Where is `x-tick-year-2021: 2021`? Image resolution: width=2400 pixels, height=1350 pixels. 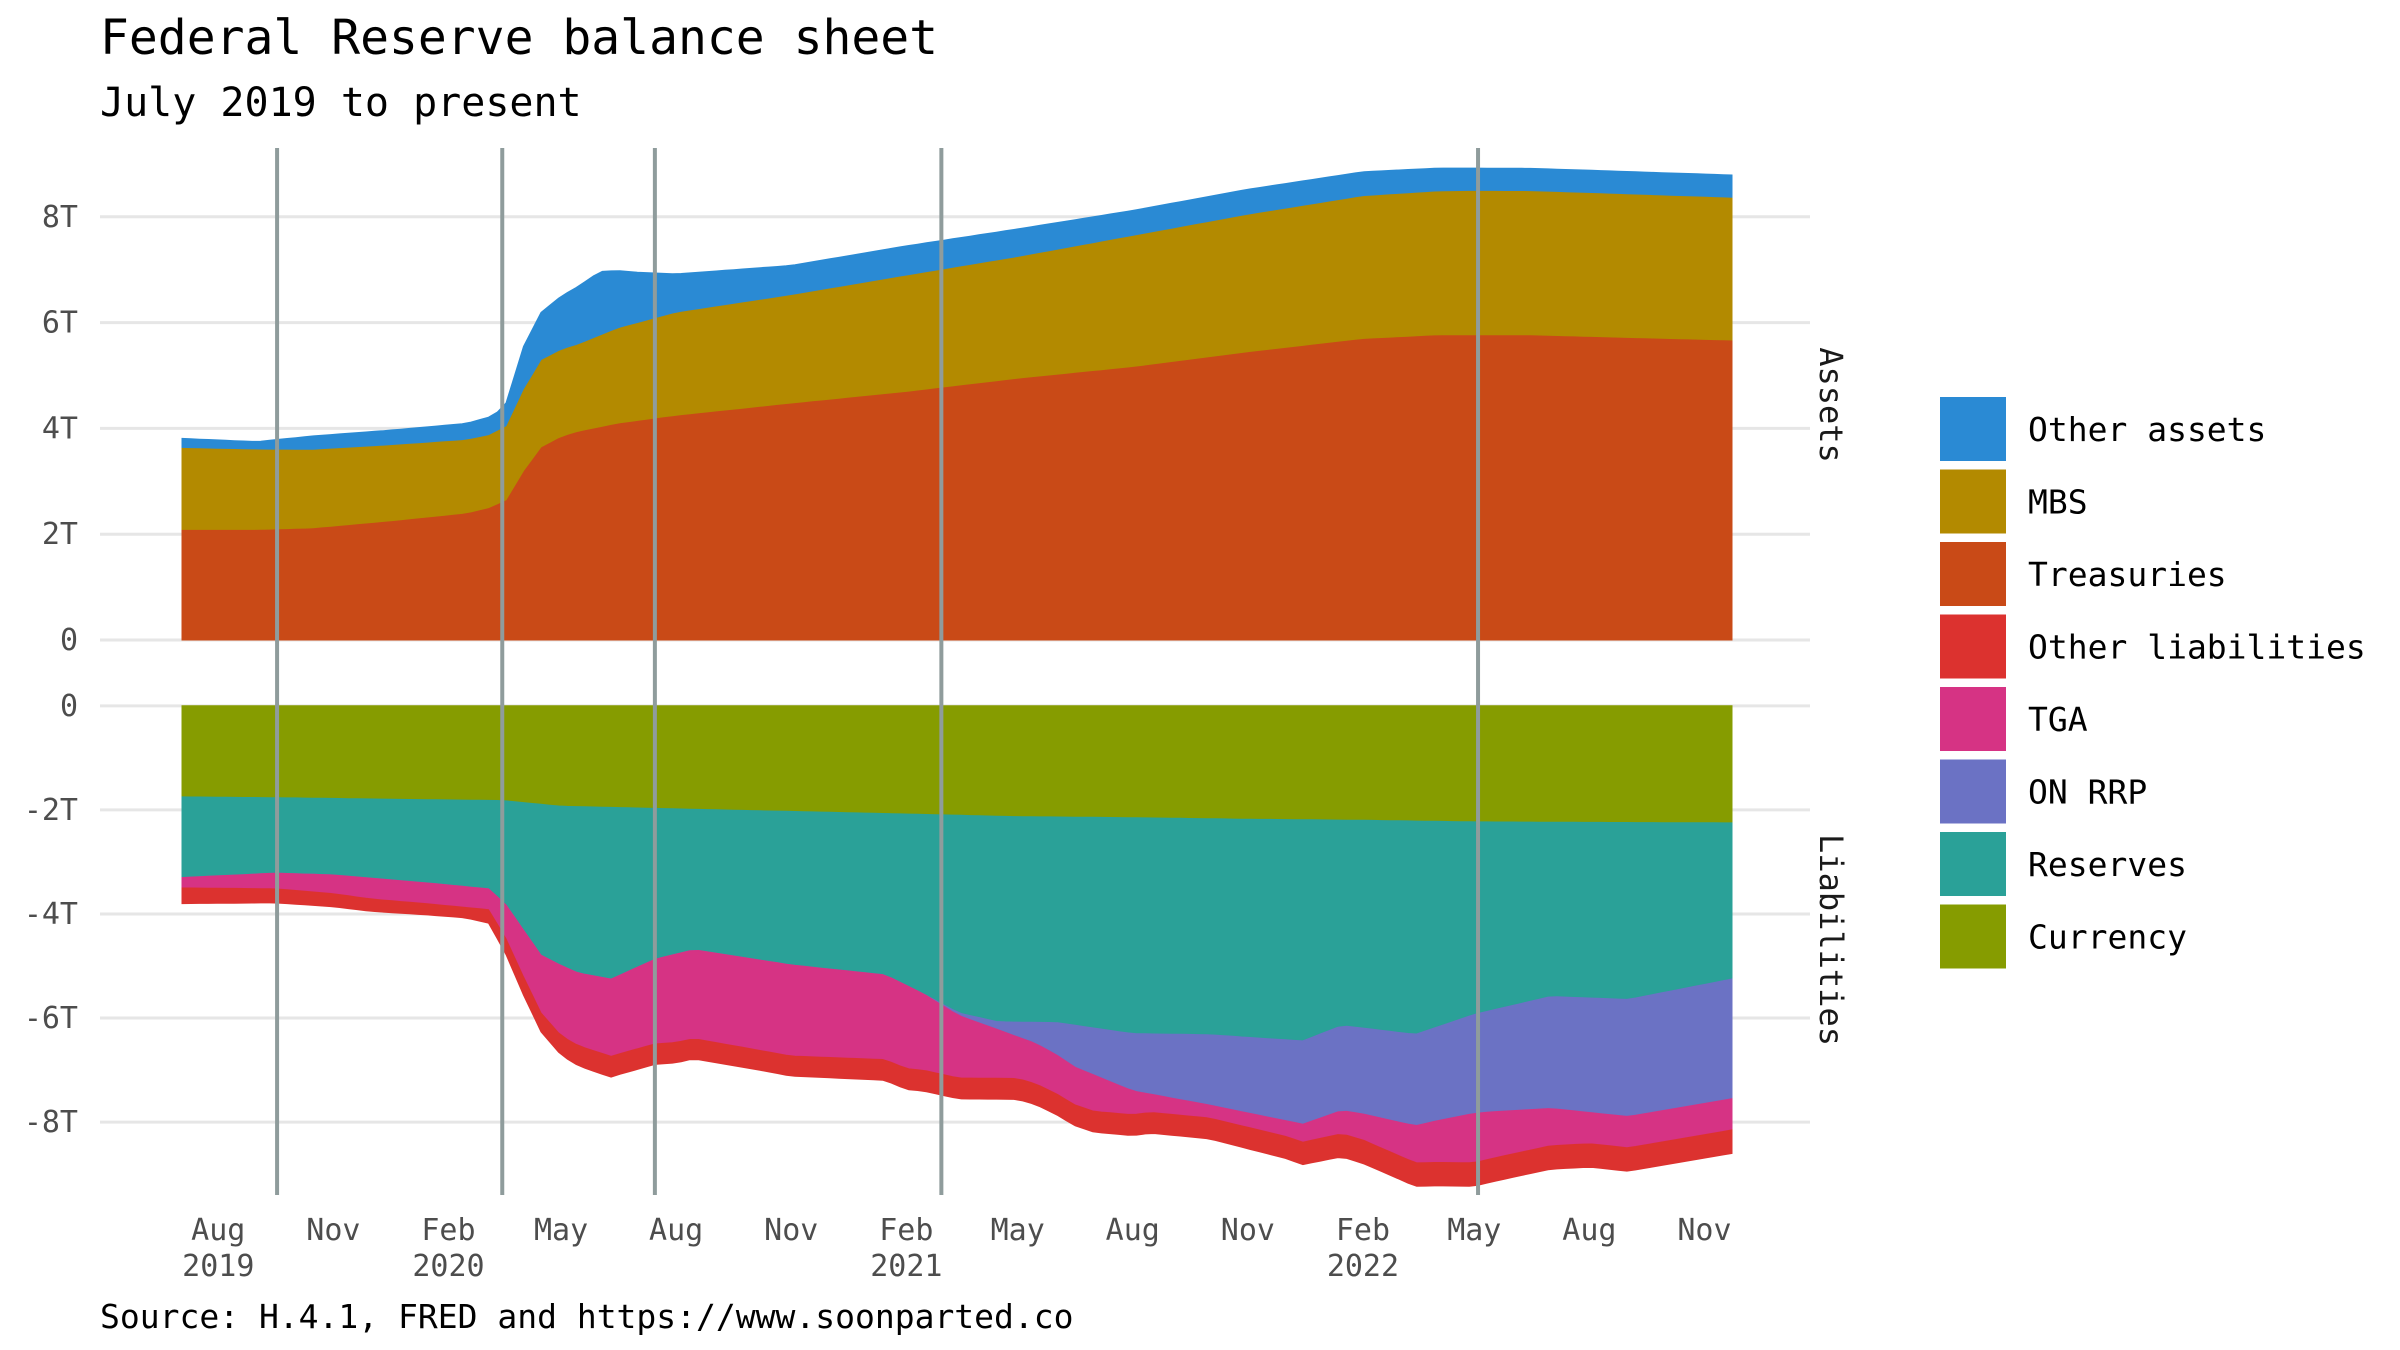
x-tick-year-2021: 2021 is located at coordinates (906, 1266).